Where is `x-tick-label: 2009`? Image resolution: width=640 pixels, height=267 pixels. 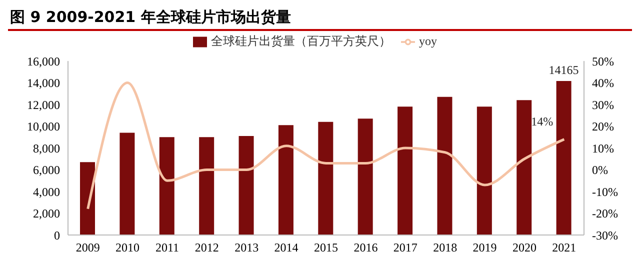
x-tick-label: 2009 is located at coordinates (88, 247).